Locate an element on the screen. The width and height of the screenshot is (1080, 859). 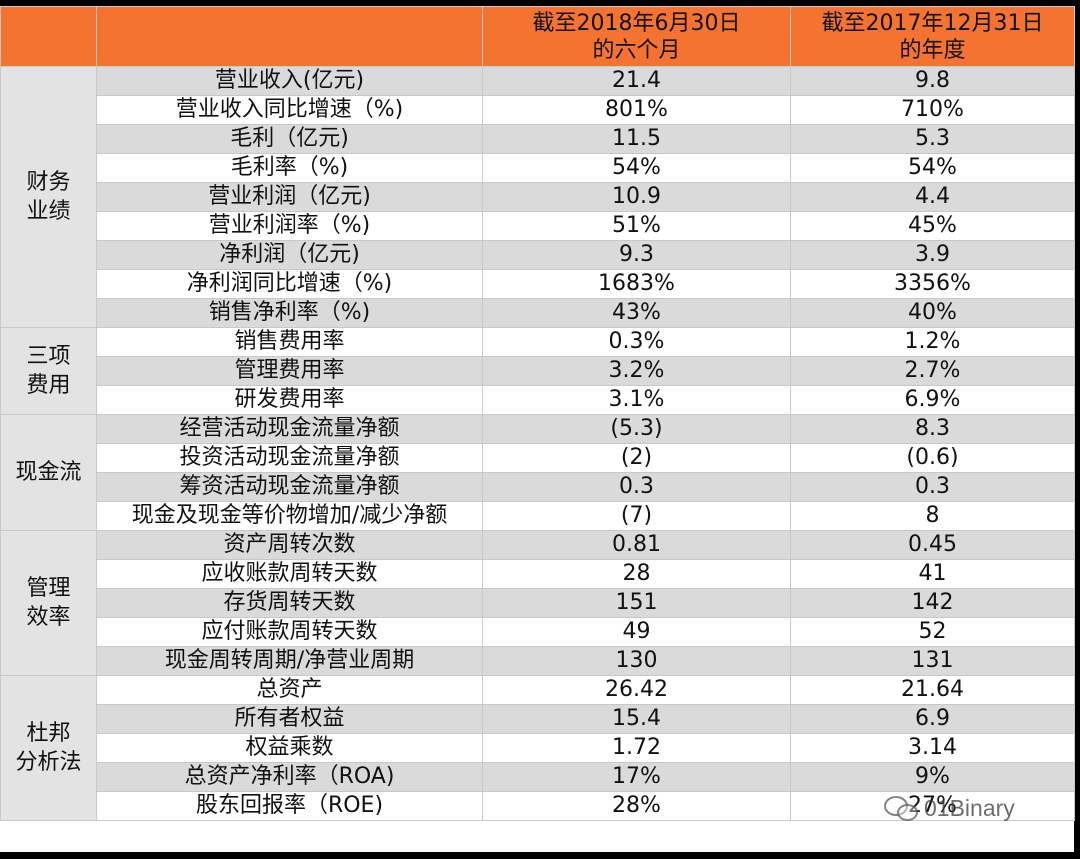
table-row: 三项 费用 销售费用率 0.3% 1.2% is located at coordinates (537, 371).